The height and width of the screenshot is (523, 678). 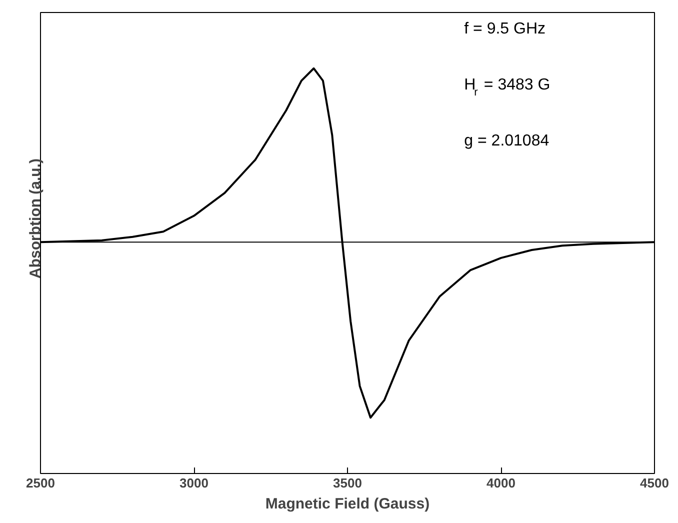 What do you see at coordinates (501, 483) in the screenshot?
I see `x-tick-label: 4000` at bounding box center [501, 483].